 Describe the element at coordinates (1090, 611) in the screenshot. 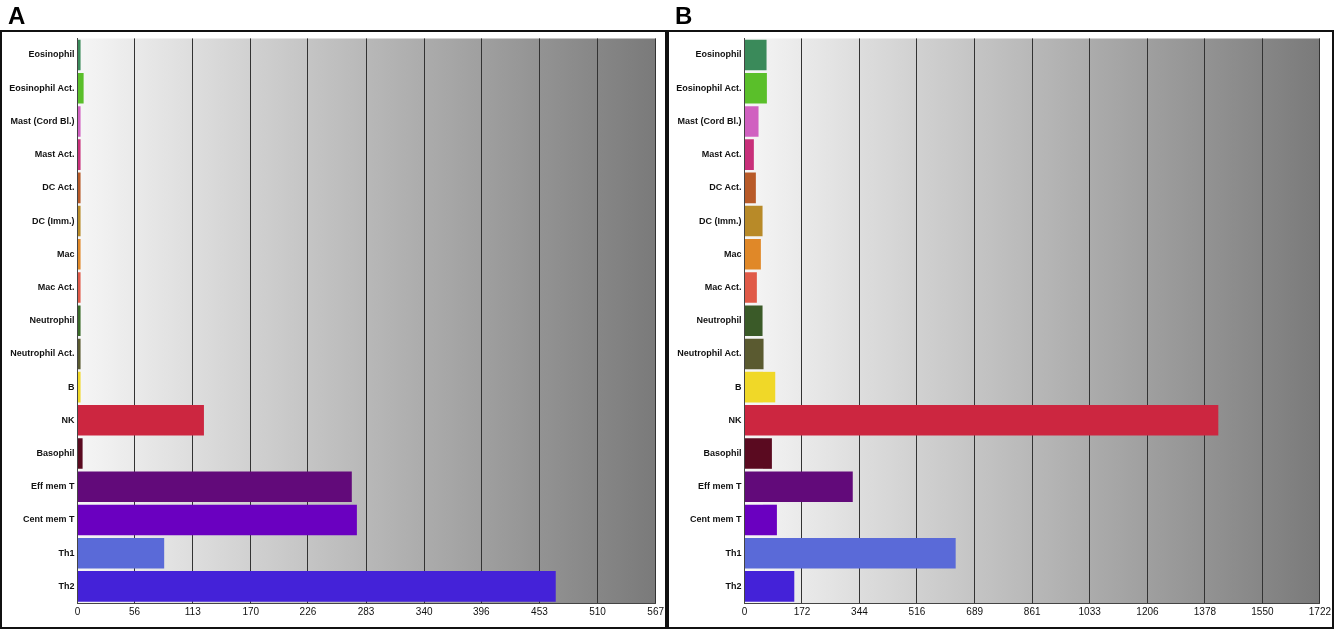

I see `x-tick-label: 1033` at that location.